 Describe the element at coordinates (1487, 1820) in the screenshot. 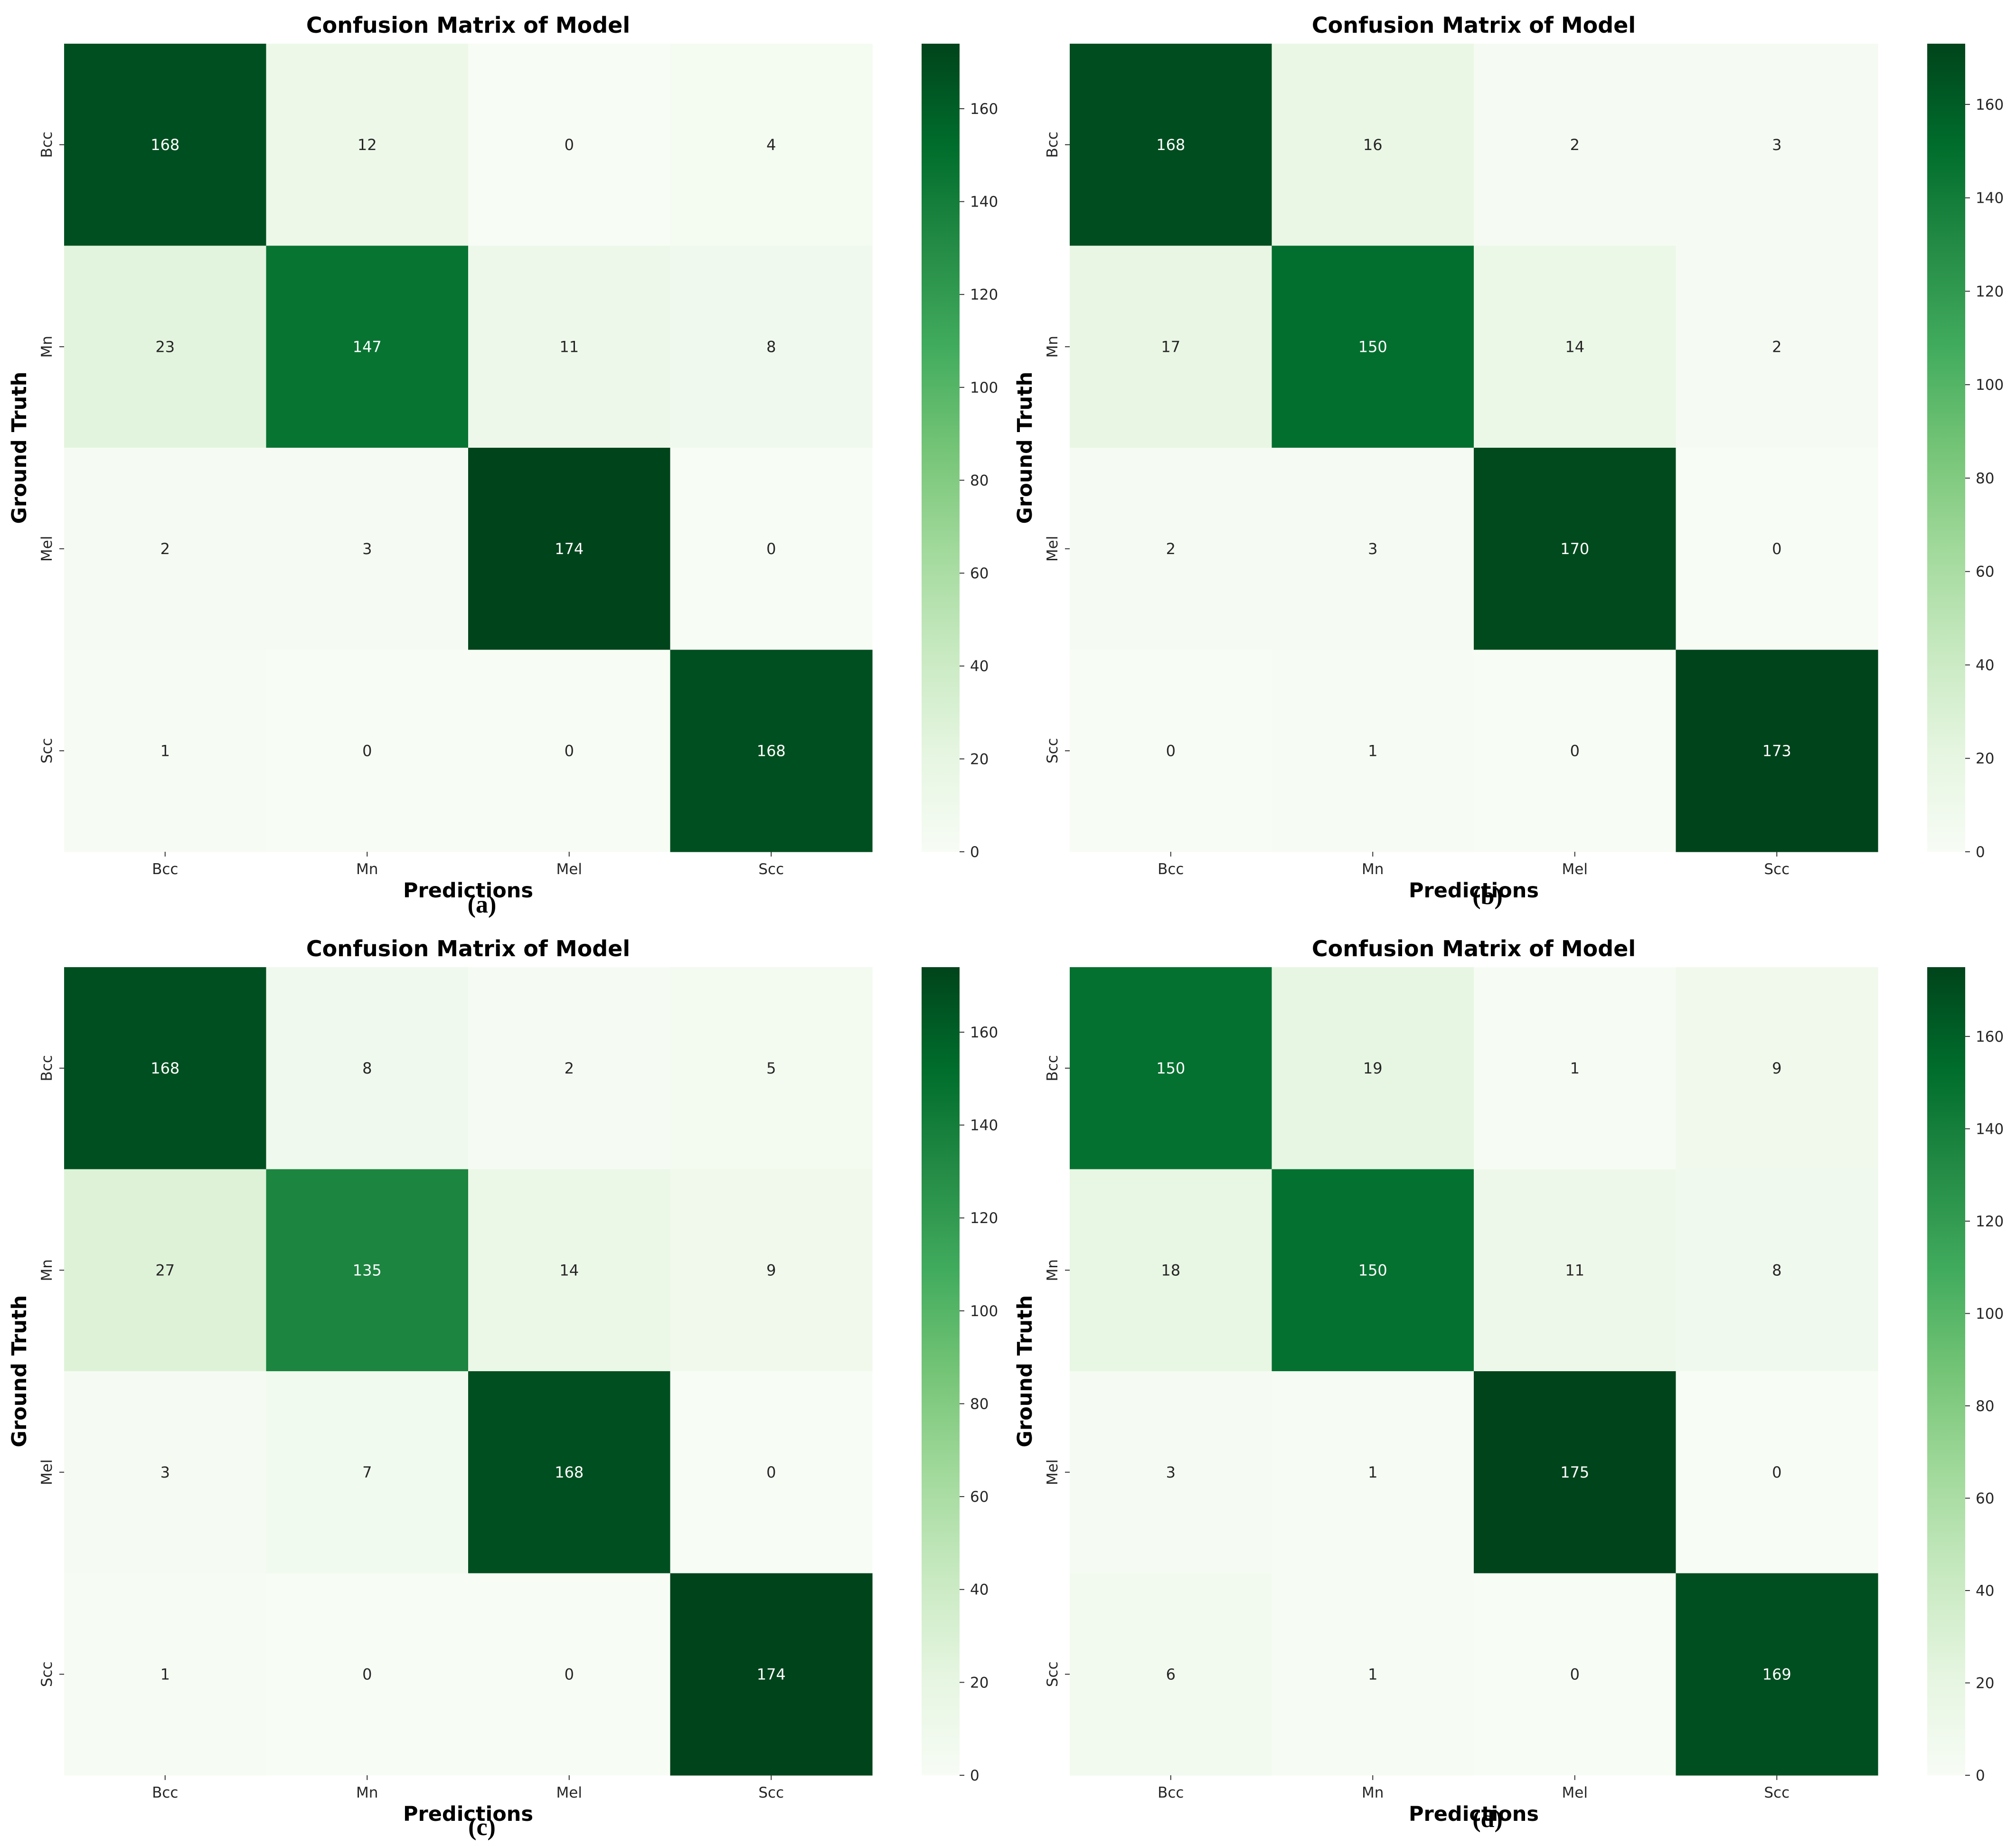

I see `panel-caption: (d)` at that location.